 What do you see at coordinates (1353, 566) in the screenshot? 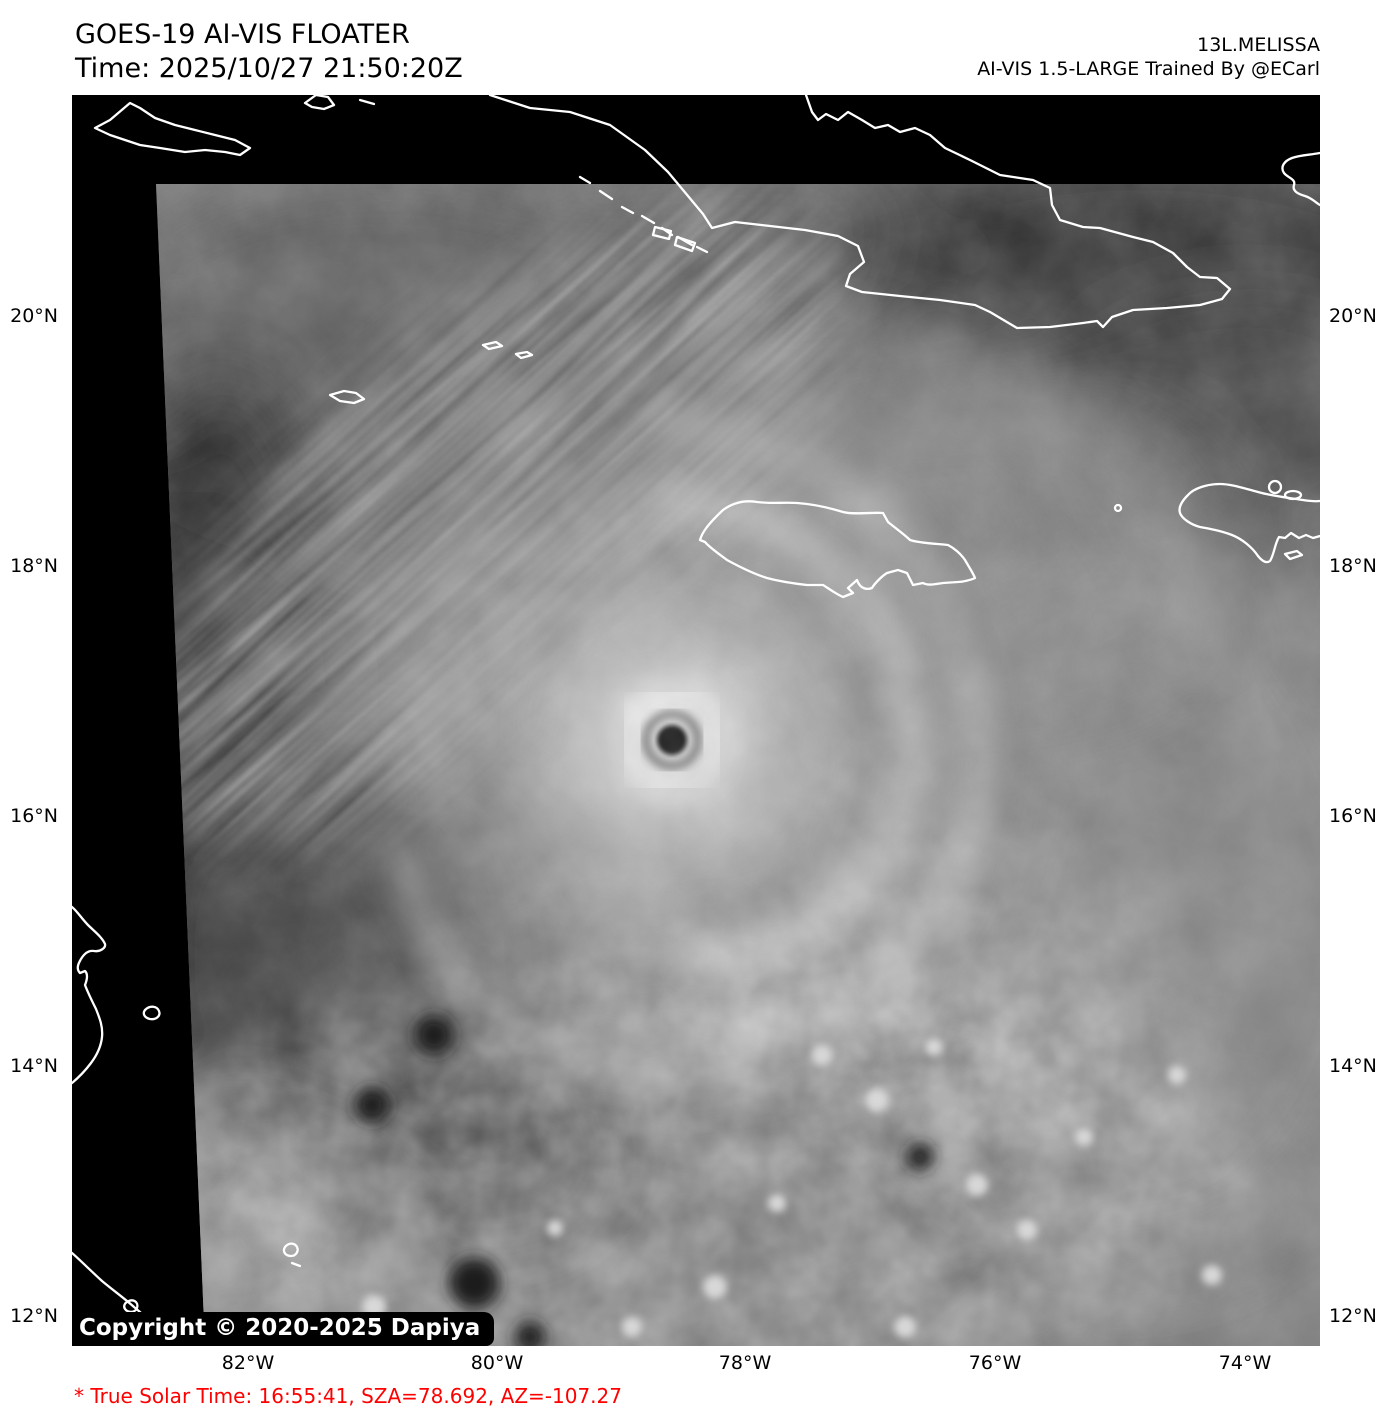
I see `lat-tick-right-18n: 18°N` at bounding box center [1353, 566].